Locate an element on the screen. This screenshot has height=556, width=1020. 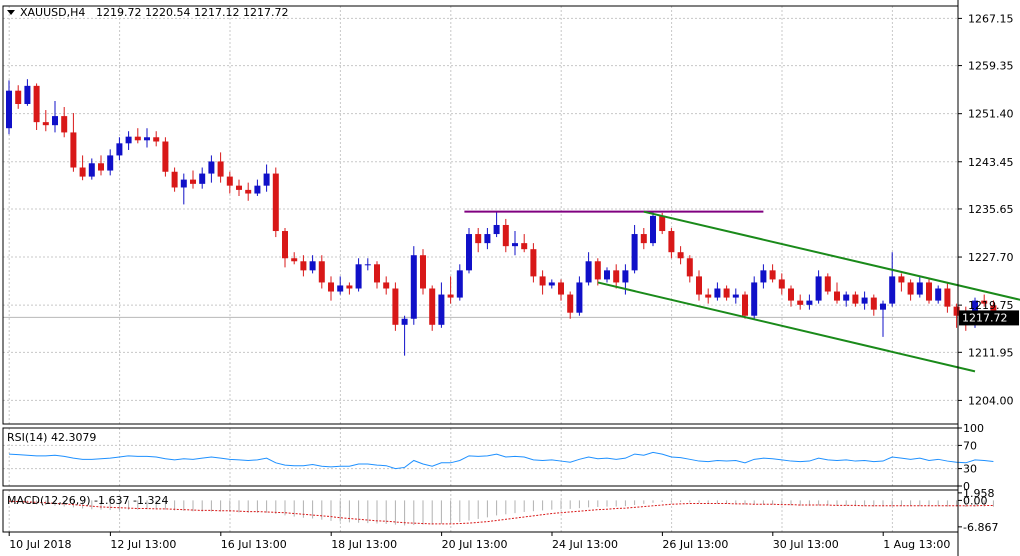
x-tick-label: 16 Jul 13:00 is located at coordinates (254, 544).